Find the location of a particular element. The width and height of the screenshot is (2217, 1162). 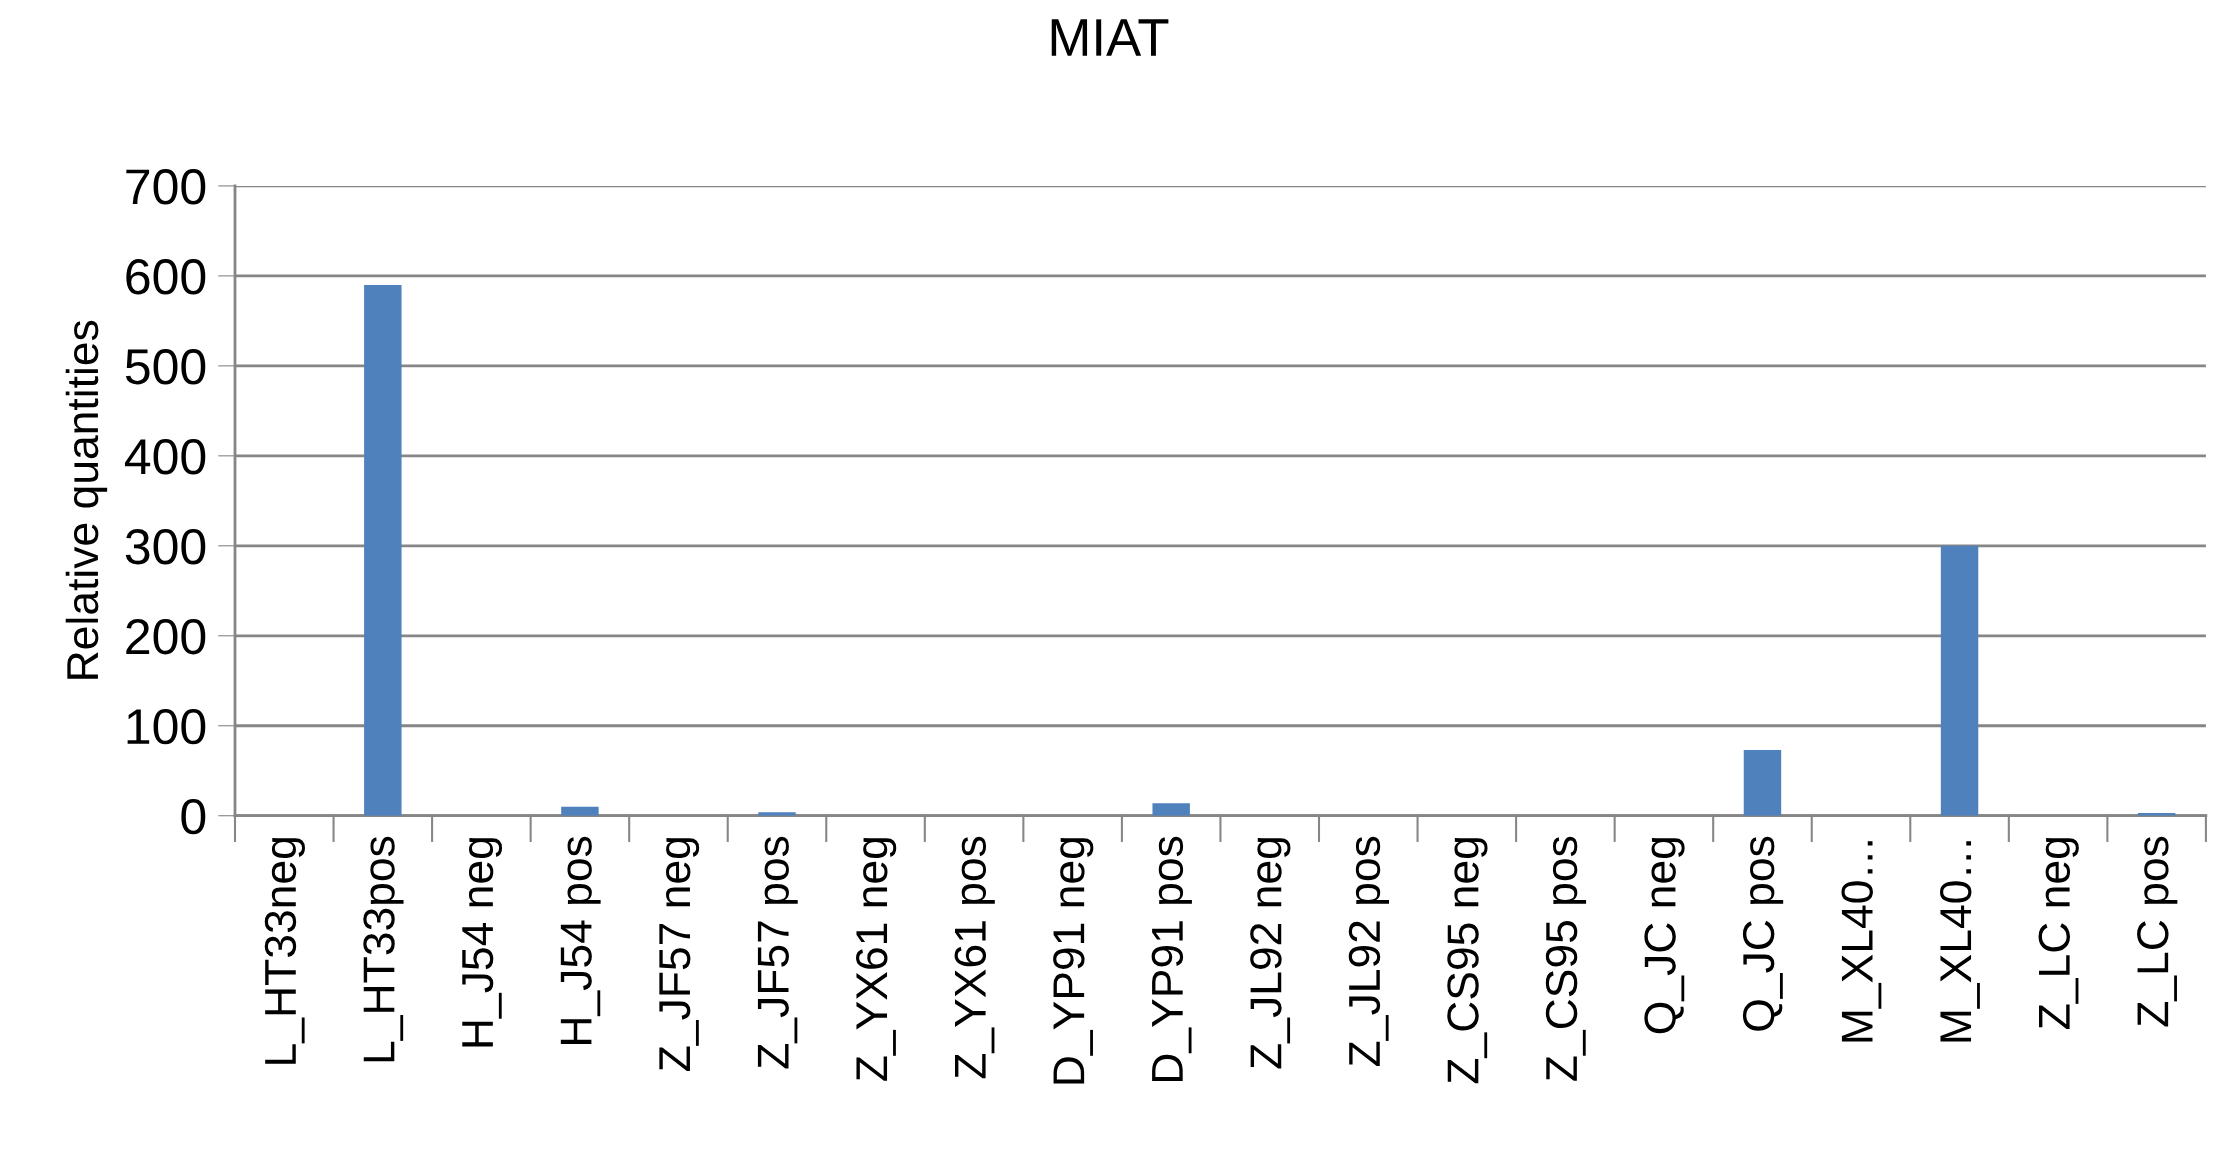

y-tick-label: 200 is located at coordinates (166, 636).